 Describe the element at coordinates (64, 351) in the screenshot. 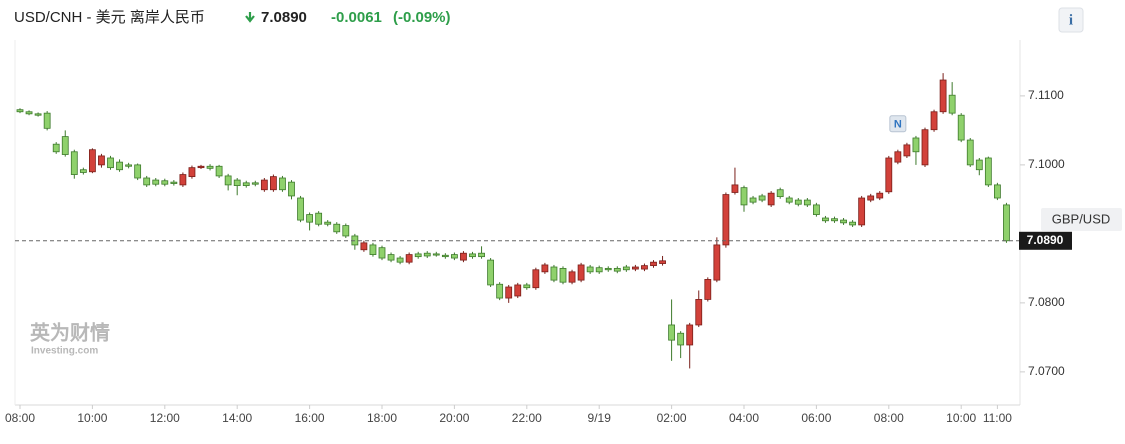

I see `watermark-site: Investing.com` at that location.